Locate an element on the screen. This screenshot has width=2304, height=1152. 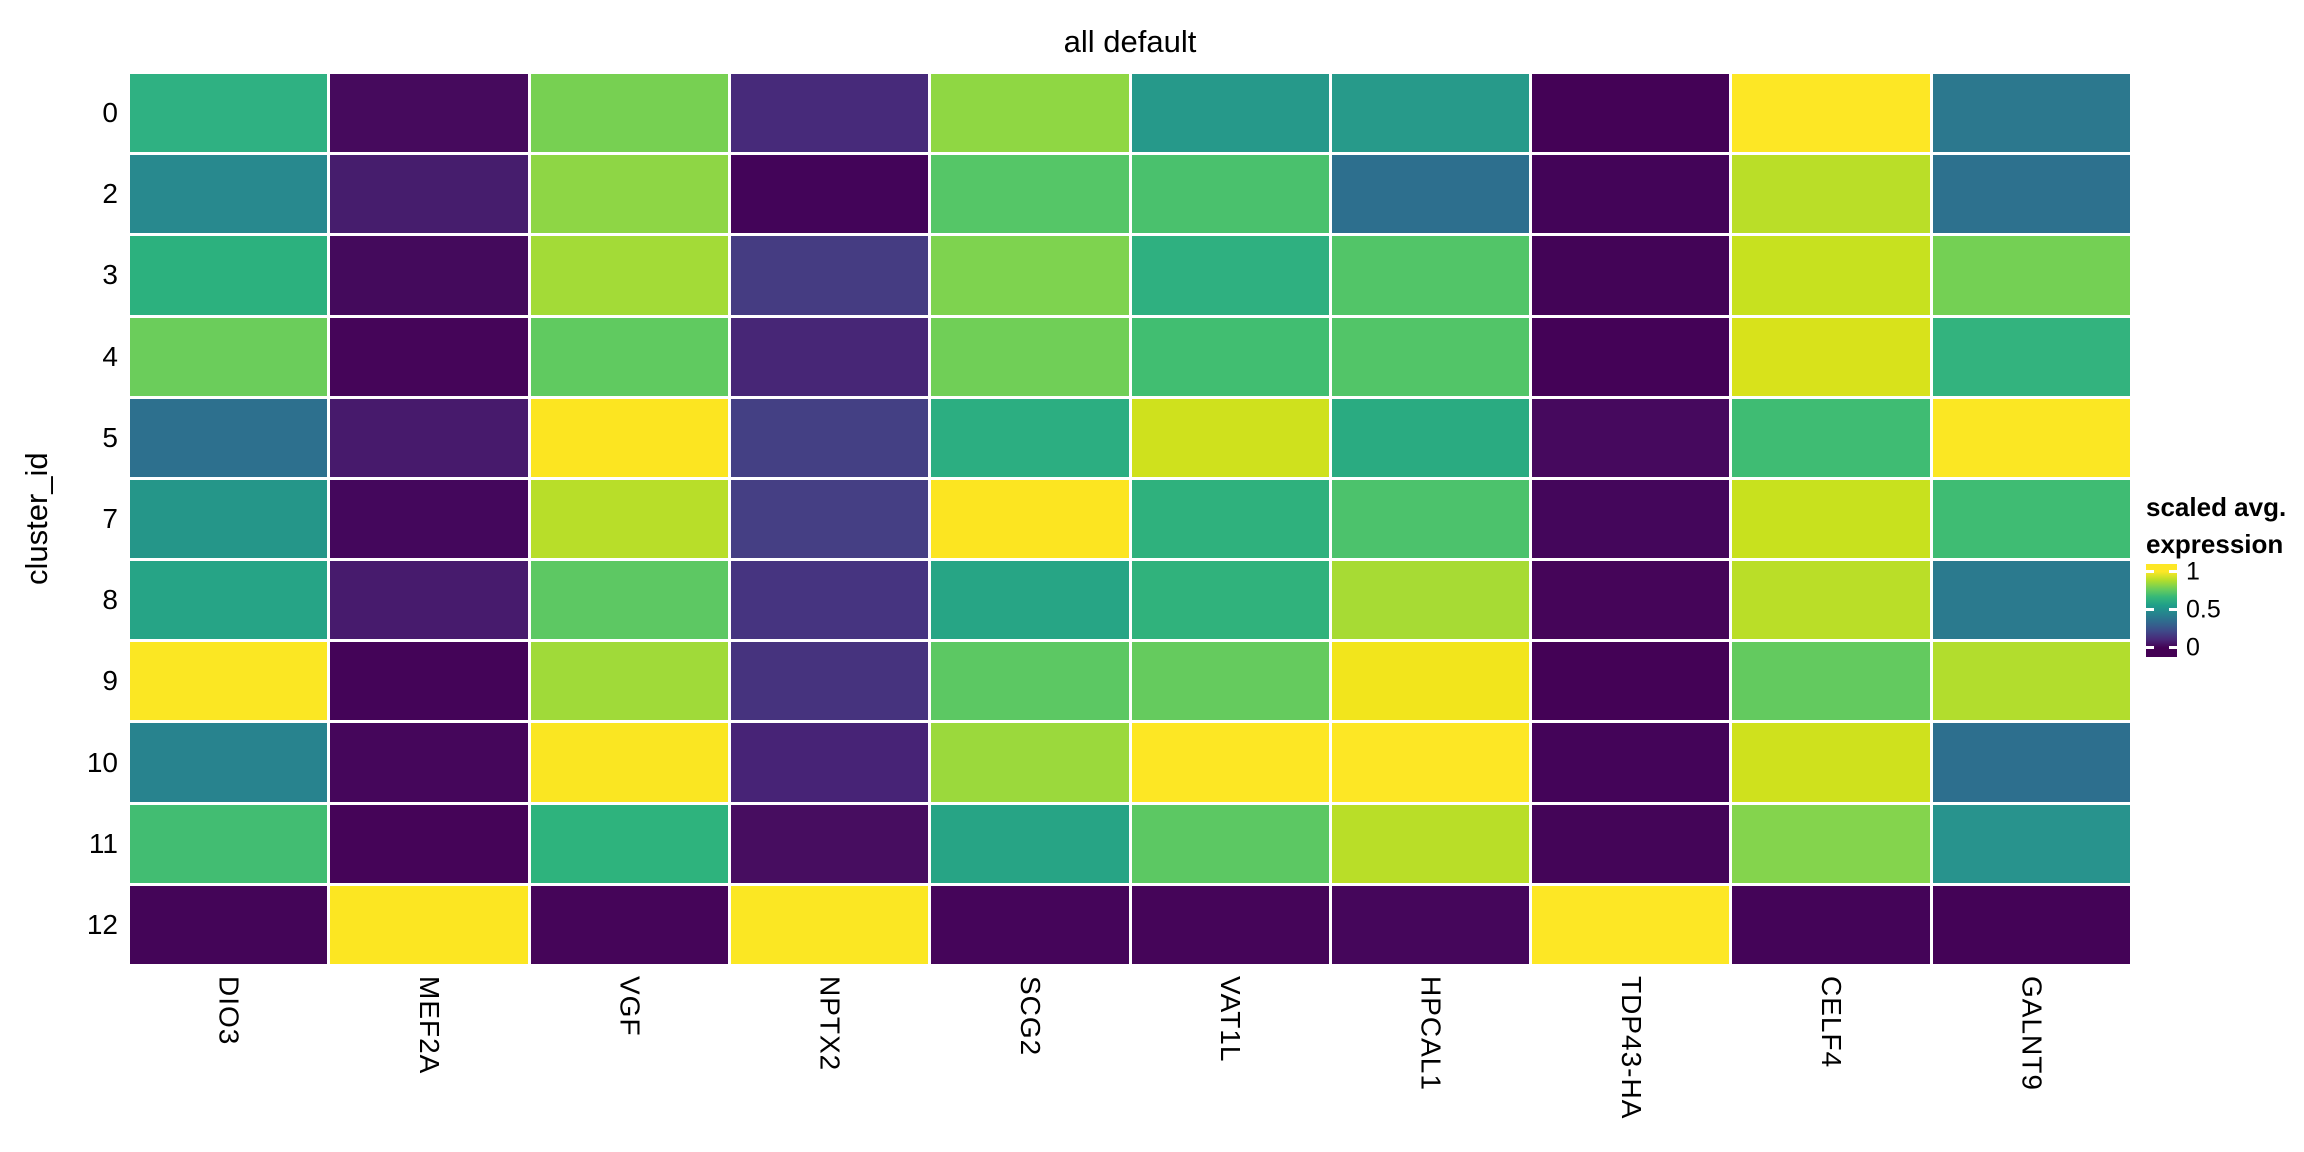
y-tick-label: 12 is located at coordinates (102, 924).